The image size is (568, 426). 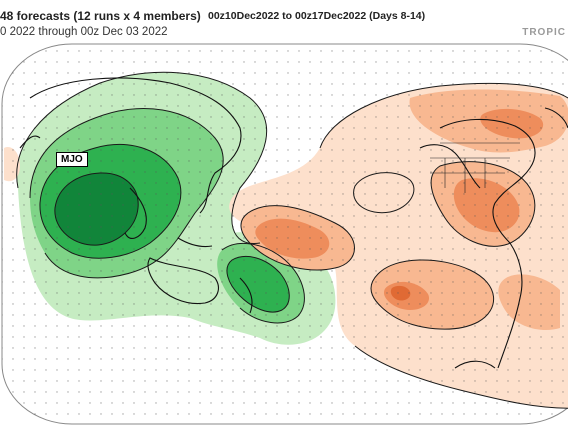 What do you see at coordinates (100, 16) in the screenshot?
I see `forecast-title: 48 forecasts (12 runs x 4 members)` at bounding box center [100, 16].